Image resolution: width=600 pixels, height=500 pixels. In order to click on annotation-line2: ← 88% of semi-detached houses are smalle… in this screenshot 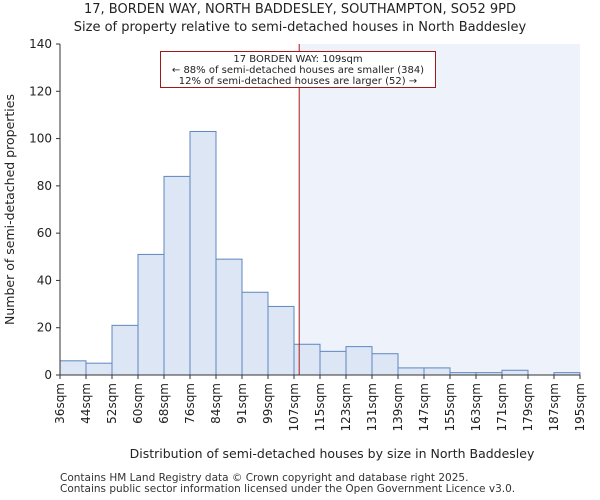, I will do `click(298, 70)`.